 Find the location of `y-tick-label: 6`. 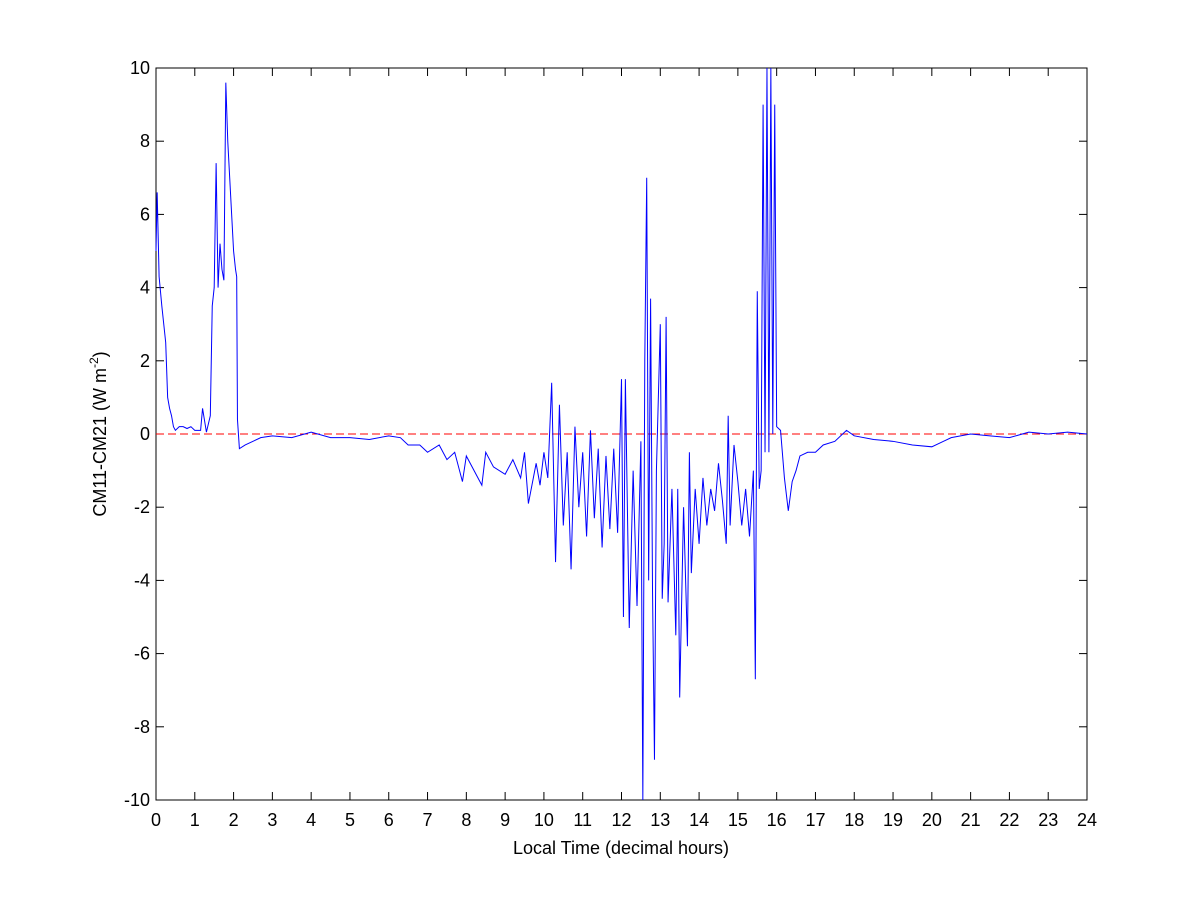

y-tick-label: 6 is located at coordinates (145, 214).